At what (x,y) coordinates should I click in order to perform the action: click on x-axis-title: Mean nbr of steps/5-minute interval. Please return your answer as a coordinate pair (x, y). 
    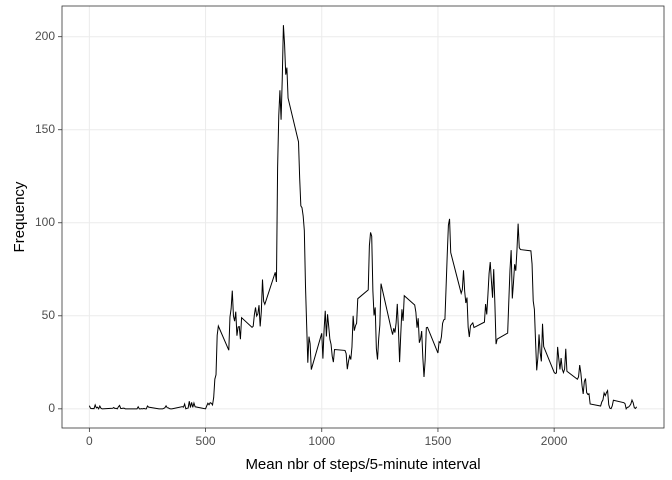
    Looking at the image, I should click on (362, 464).